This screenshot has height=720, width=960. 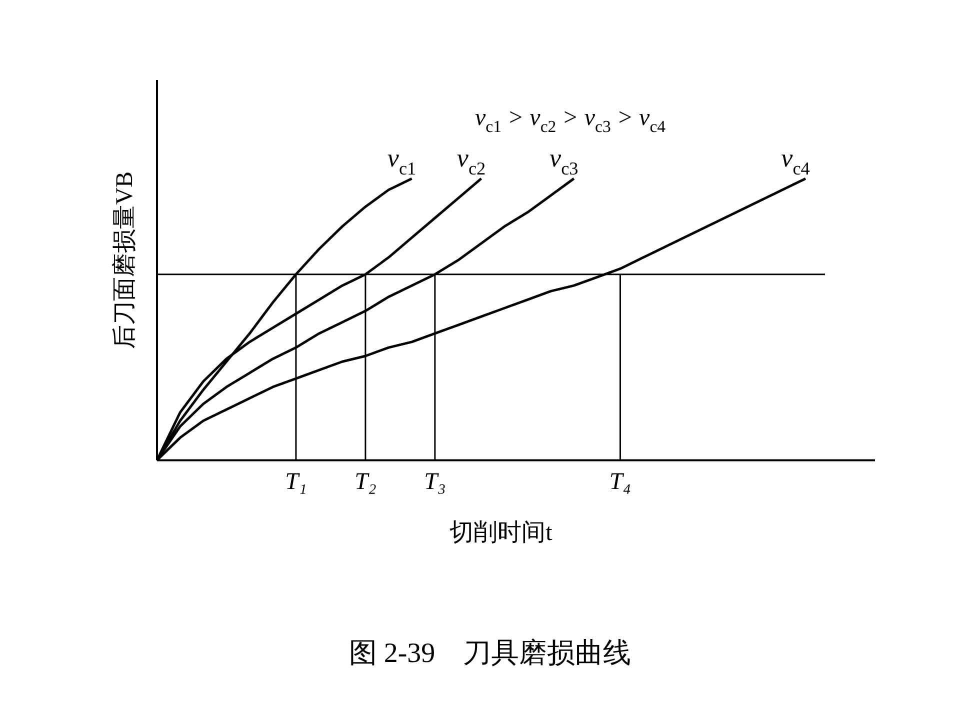 I want to click on x-tick-label: T₁, so click(x=296, y=481).